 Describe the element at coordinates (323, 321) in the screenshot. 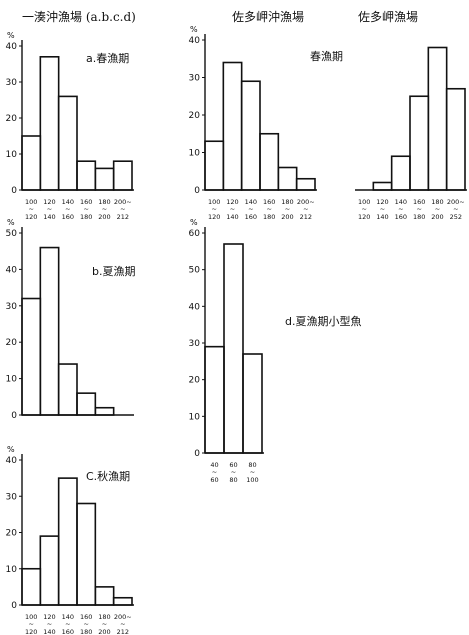

I see `d-chart-title: d.夏漁期小型魚` at that location.